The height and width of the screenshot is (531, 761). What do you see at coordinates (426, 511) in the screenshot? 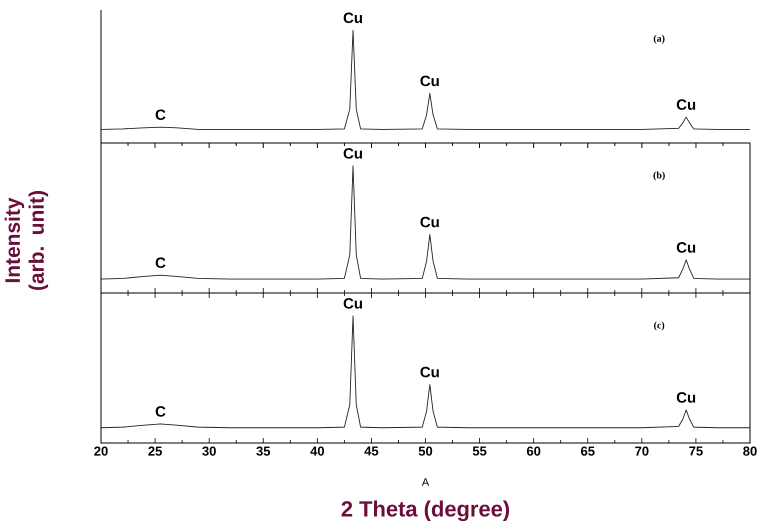
I see `x-axis-title: 2 Theta (degree)` at bounding box center [426, 511].